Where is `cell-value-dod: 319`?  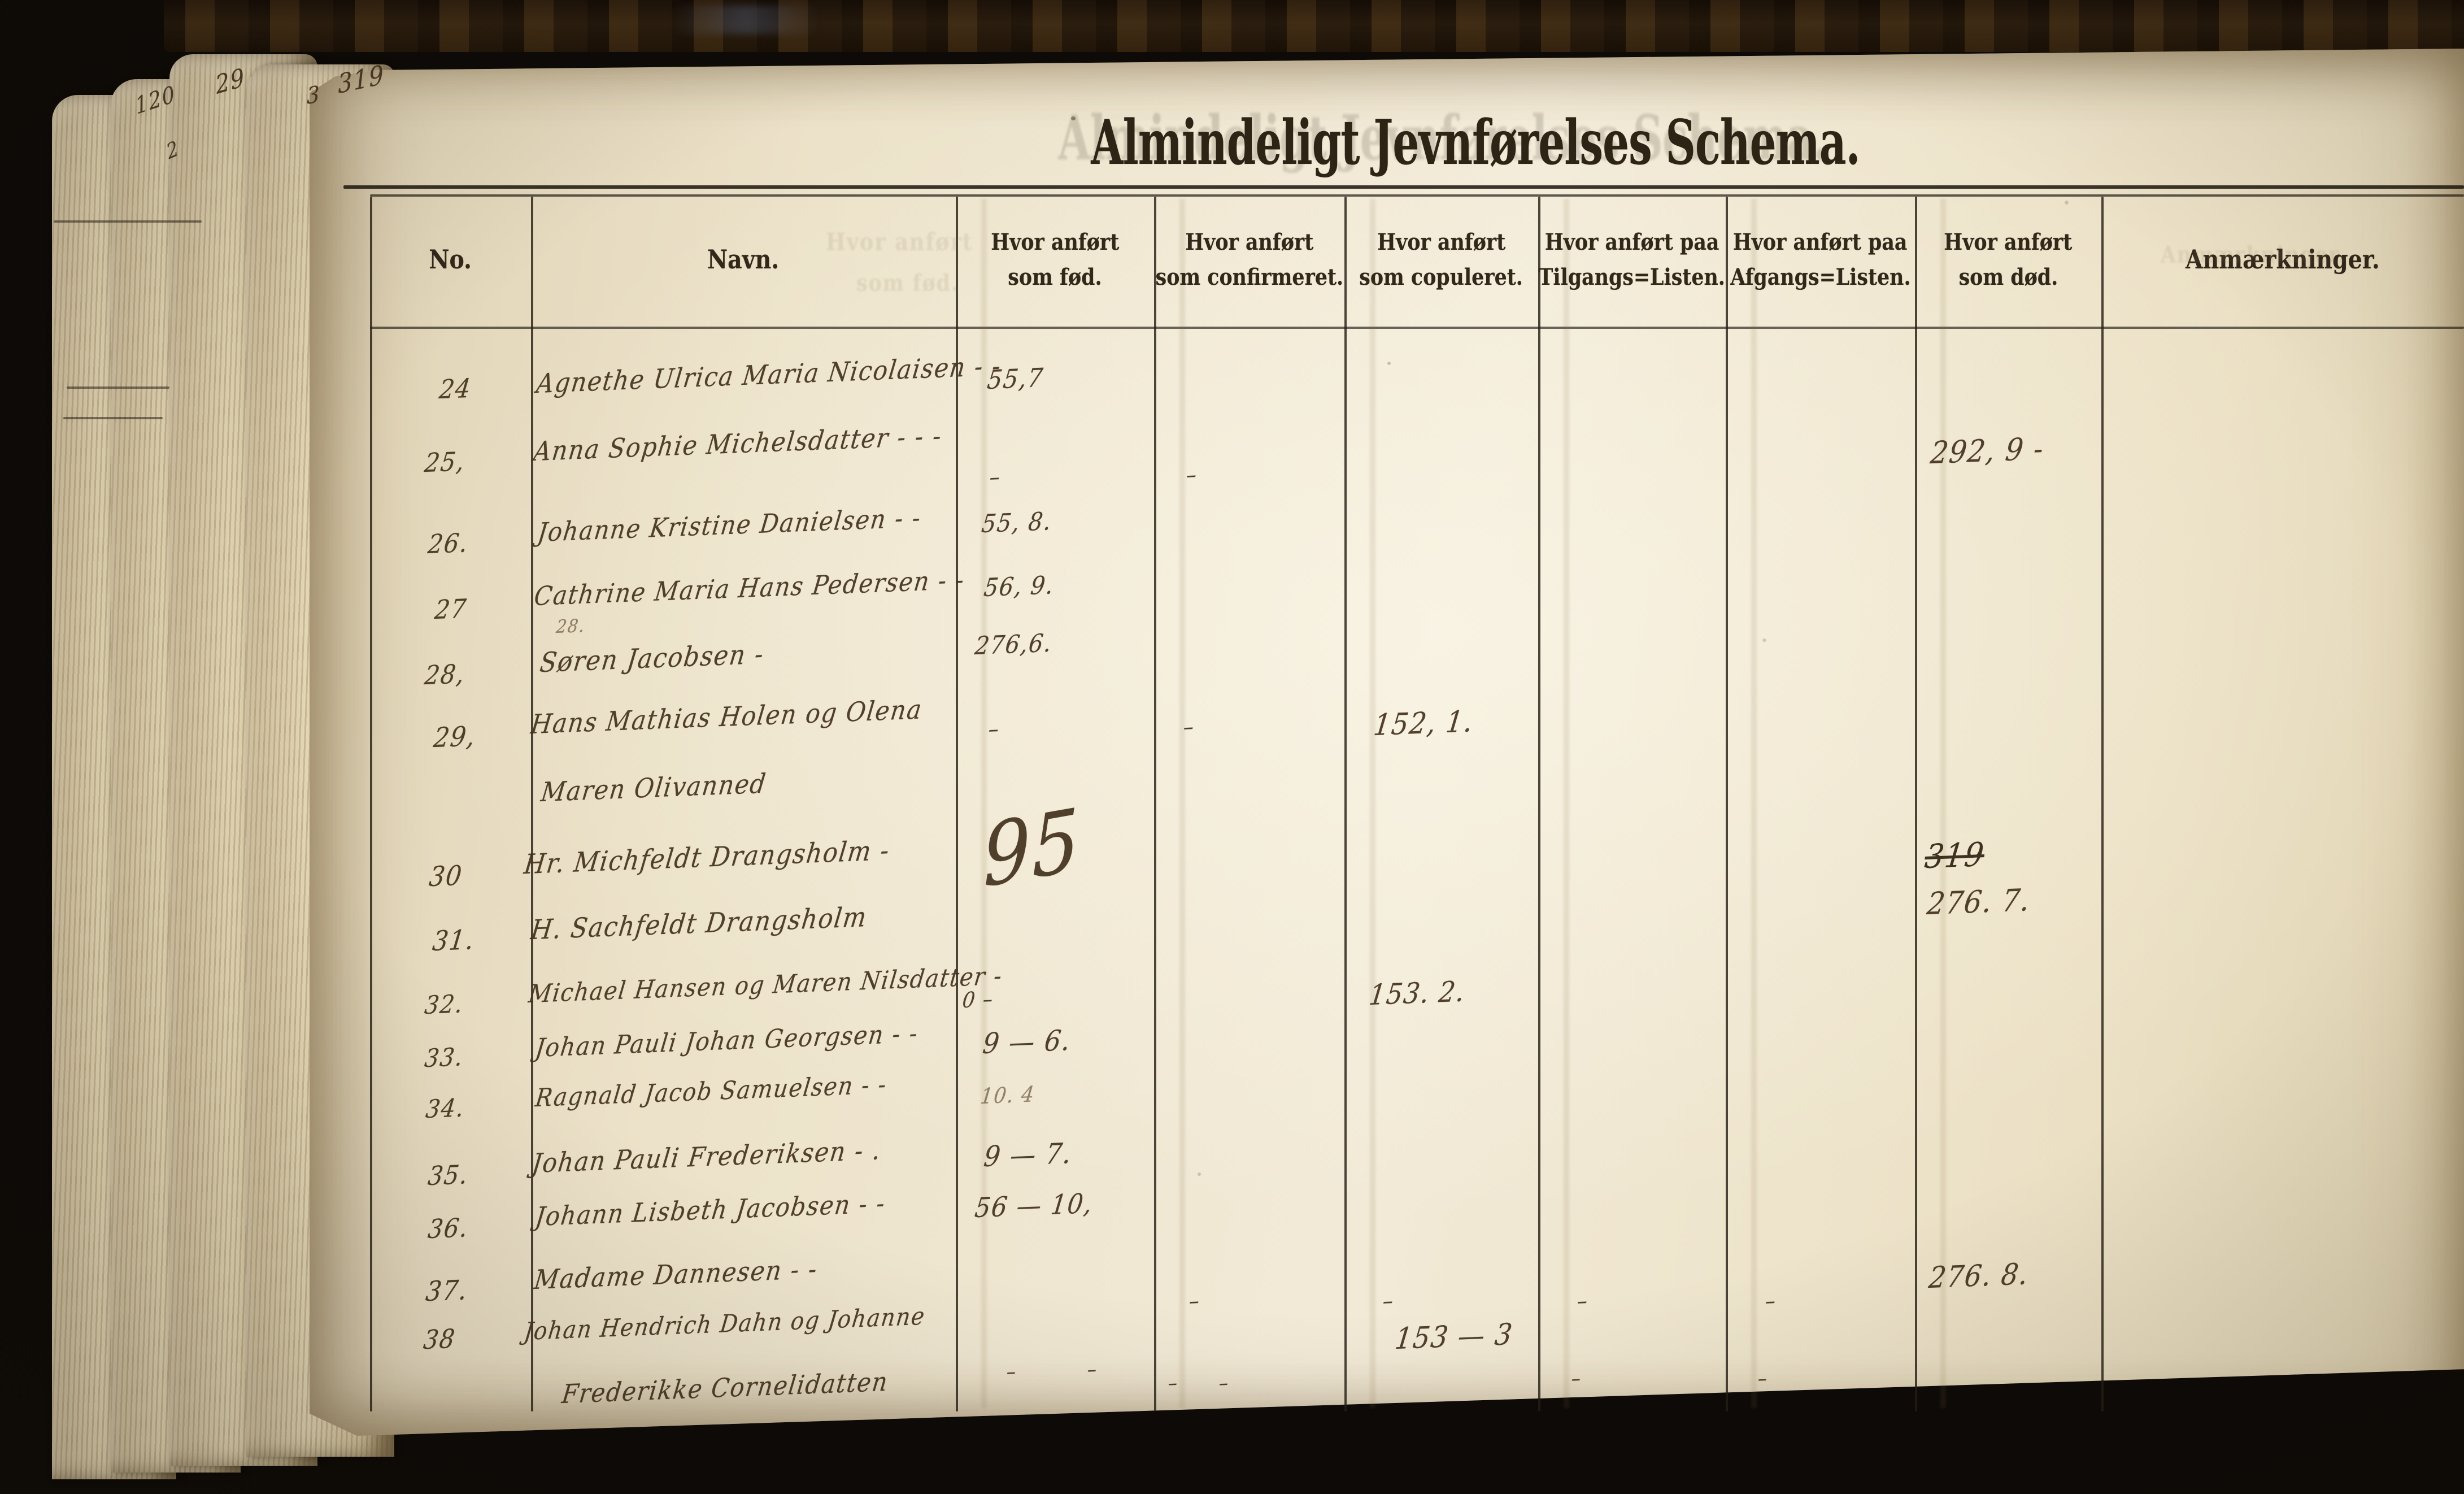
cell-value-dod: 319 is located at coordinates (1954, 855).